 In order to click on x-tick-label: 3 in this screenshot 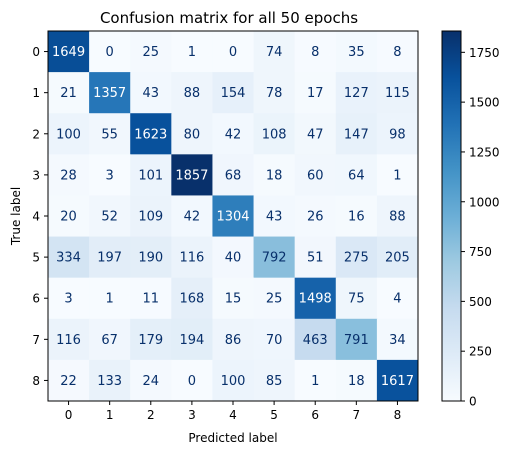, I will do `click(192, 415)`.